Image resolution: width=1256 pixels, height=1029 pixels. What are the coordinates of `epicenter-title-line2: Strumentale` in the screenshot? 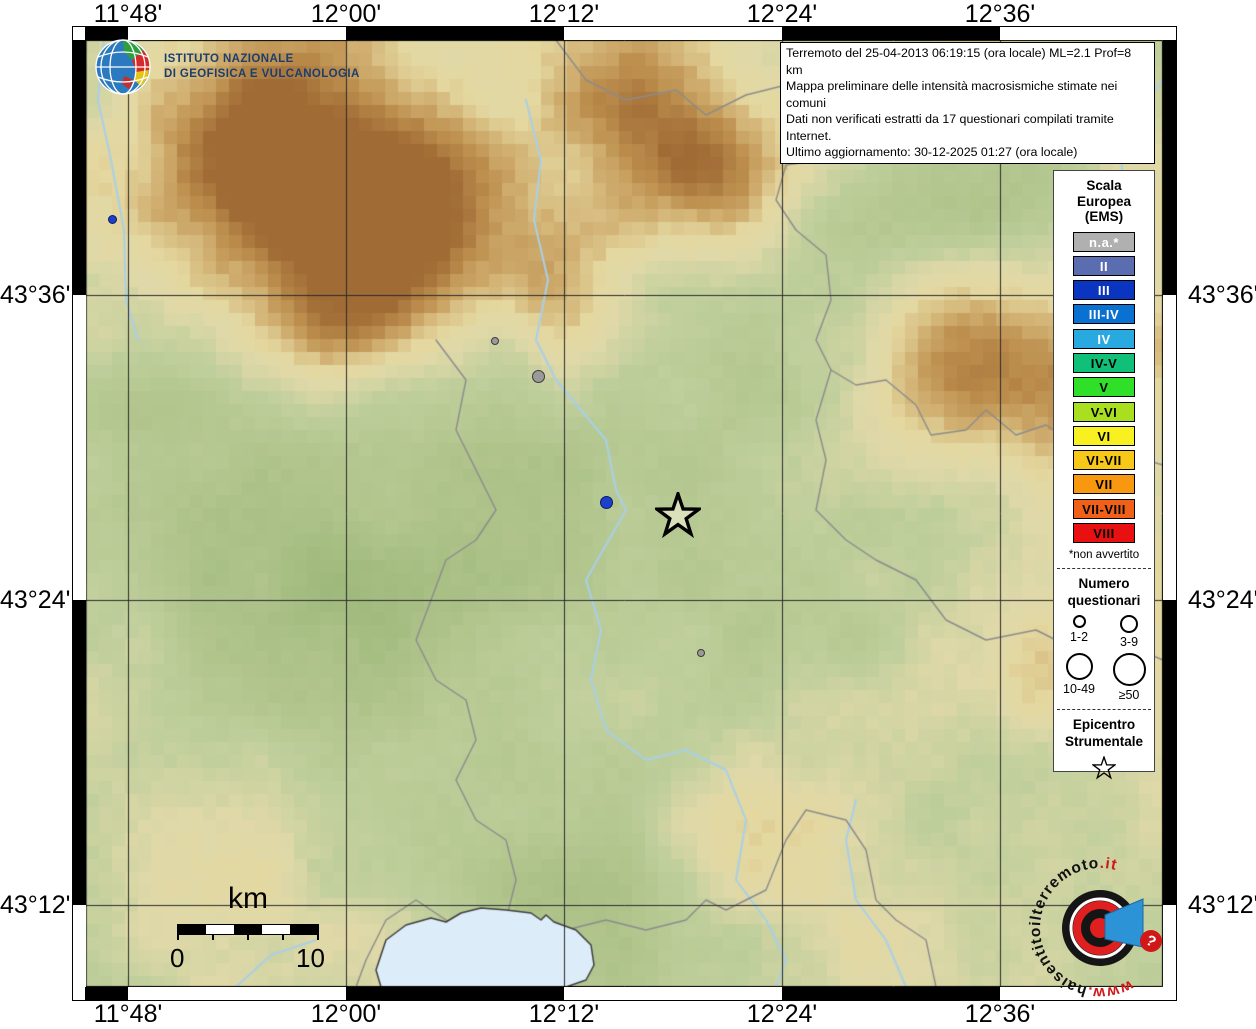 It's located at (1104, 742).